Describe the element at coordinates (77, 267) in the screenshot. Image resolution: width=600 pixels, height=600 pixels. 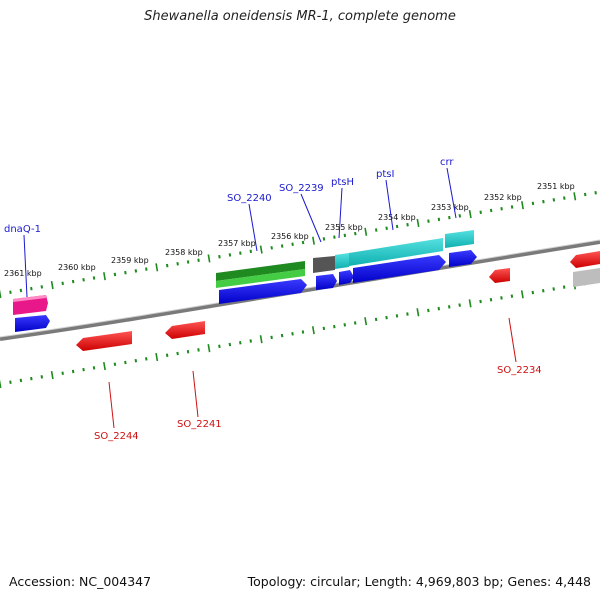
I see `kbp-label: 2360 kbp` at that location.